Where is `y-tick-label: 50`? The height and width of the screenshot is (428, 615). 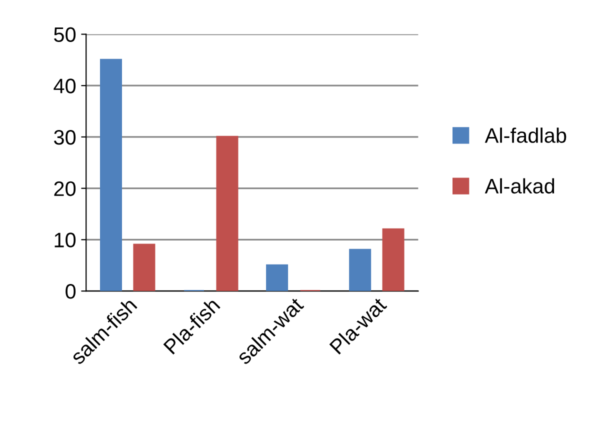
y-tick-label: 50 is located at coordinates (65, 34).